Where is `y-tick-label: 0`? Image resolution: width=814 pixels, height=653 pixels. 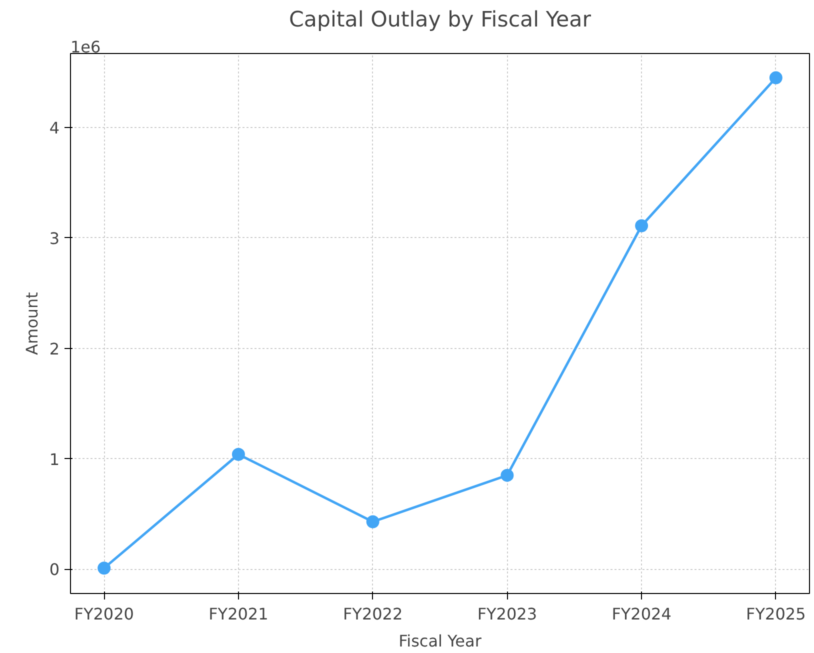 y-tick-label: 0 is located at coordinates (54, 570).